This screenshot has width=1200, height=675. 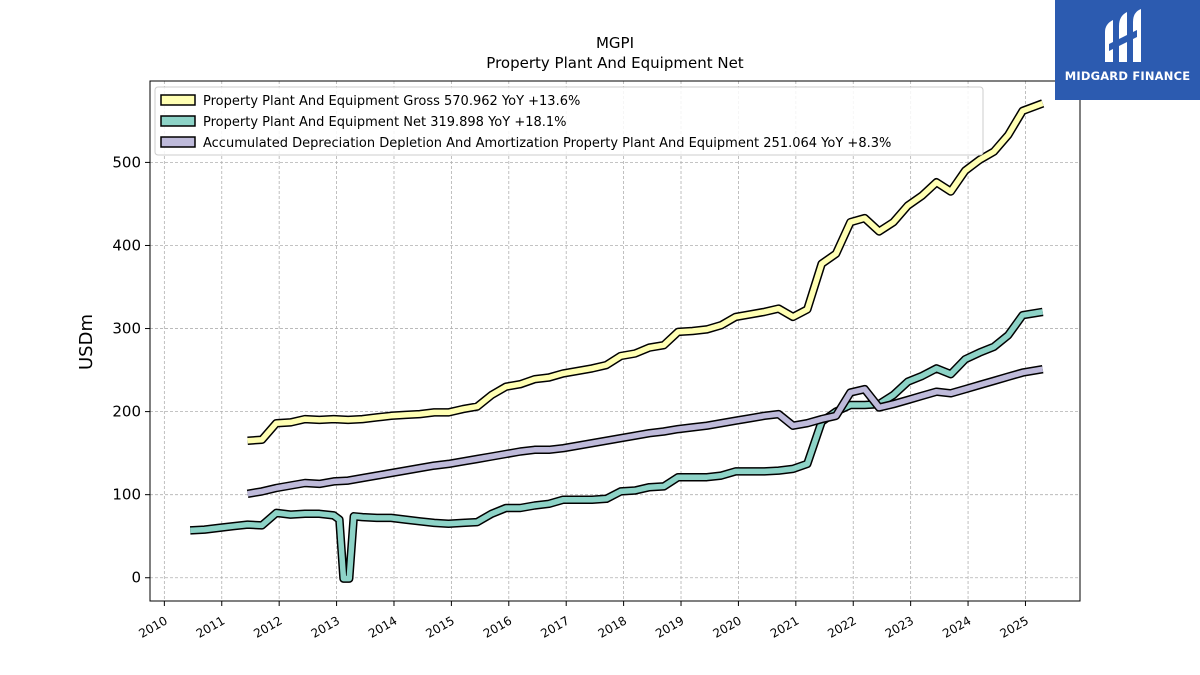 What do you see at coordinates (382, 626) in the screenshot?
I see `x-tick-label: 2014` at bounding box center [382, 626].